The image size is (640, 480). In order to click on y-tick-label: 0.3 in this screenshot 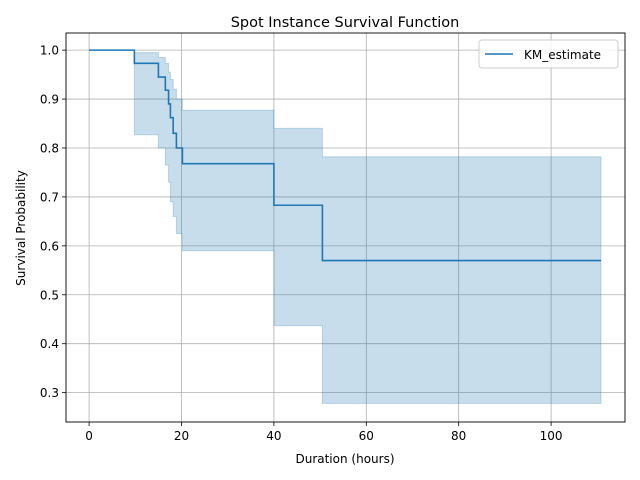, I will do `click(49, 393)`.